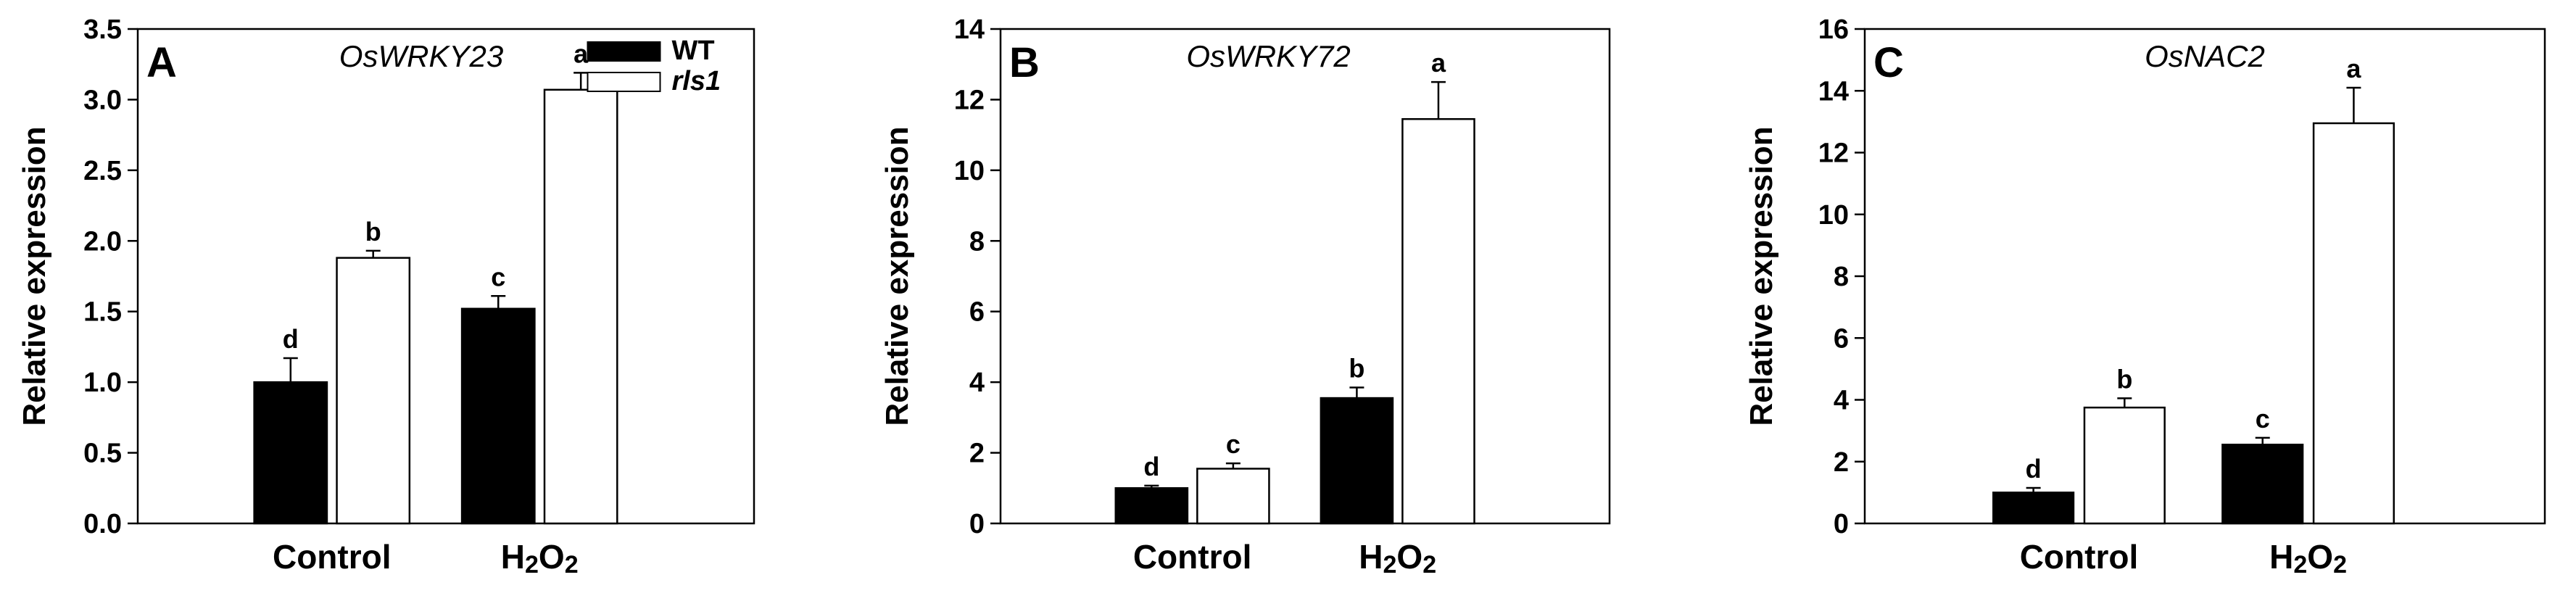 The width and height of the screenshot is (2576, 601). Describe the element at coordinates (161, 62) in the screenshot. I see `panel-letter: A` at that location.